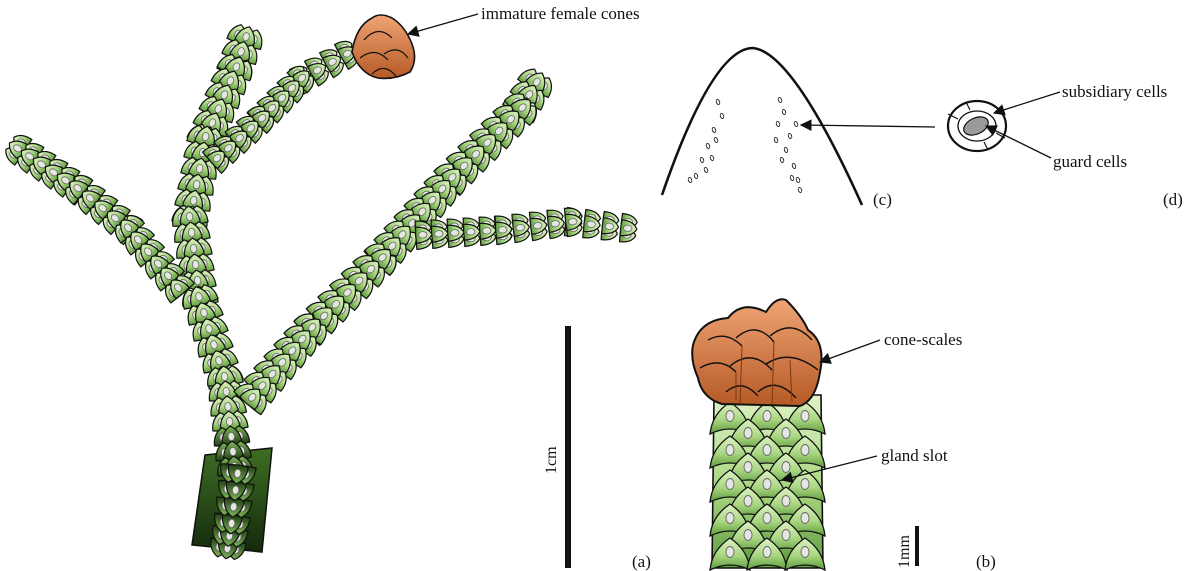 Image resolution: width=1200 pixels, height=571 pixels. What do you see at coordinates (829, 469) in the screenshot?
I see `gland-slot-arrow` at bounding box center [829, 469].